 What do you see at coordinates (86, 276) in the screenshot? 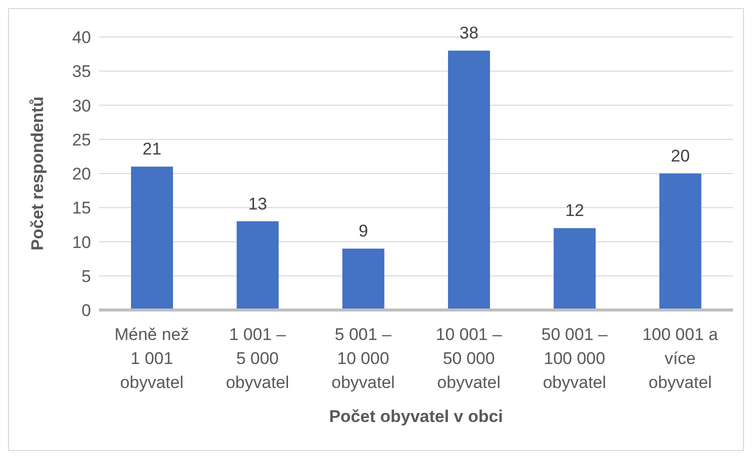
I see `y-tick-label: 5` at bounding box center [86, 276].